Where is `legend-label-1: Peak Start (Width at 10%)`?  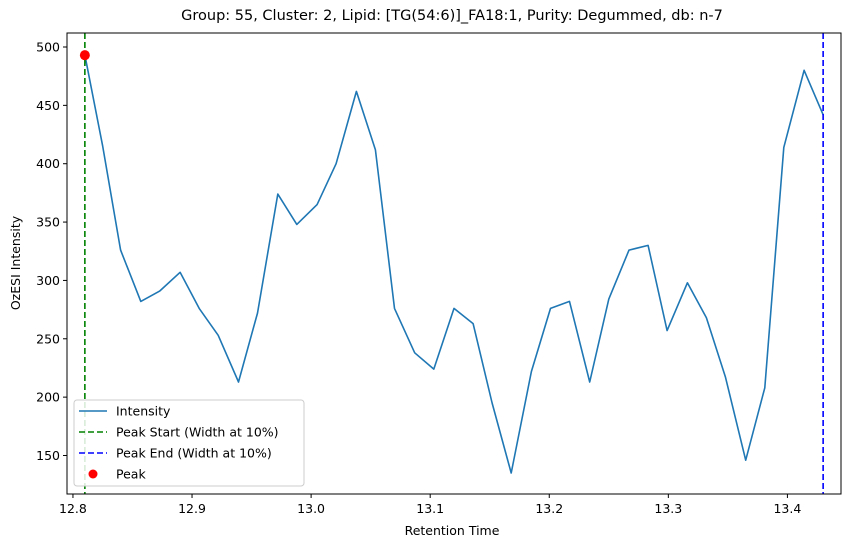
legend-label-1: Peak Start (Width at 10%) is located at coordinates (197, 432).